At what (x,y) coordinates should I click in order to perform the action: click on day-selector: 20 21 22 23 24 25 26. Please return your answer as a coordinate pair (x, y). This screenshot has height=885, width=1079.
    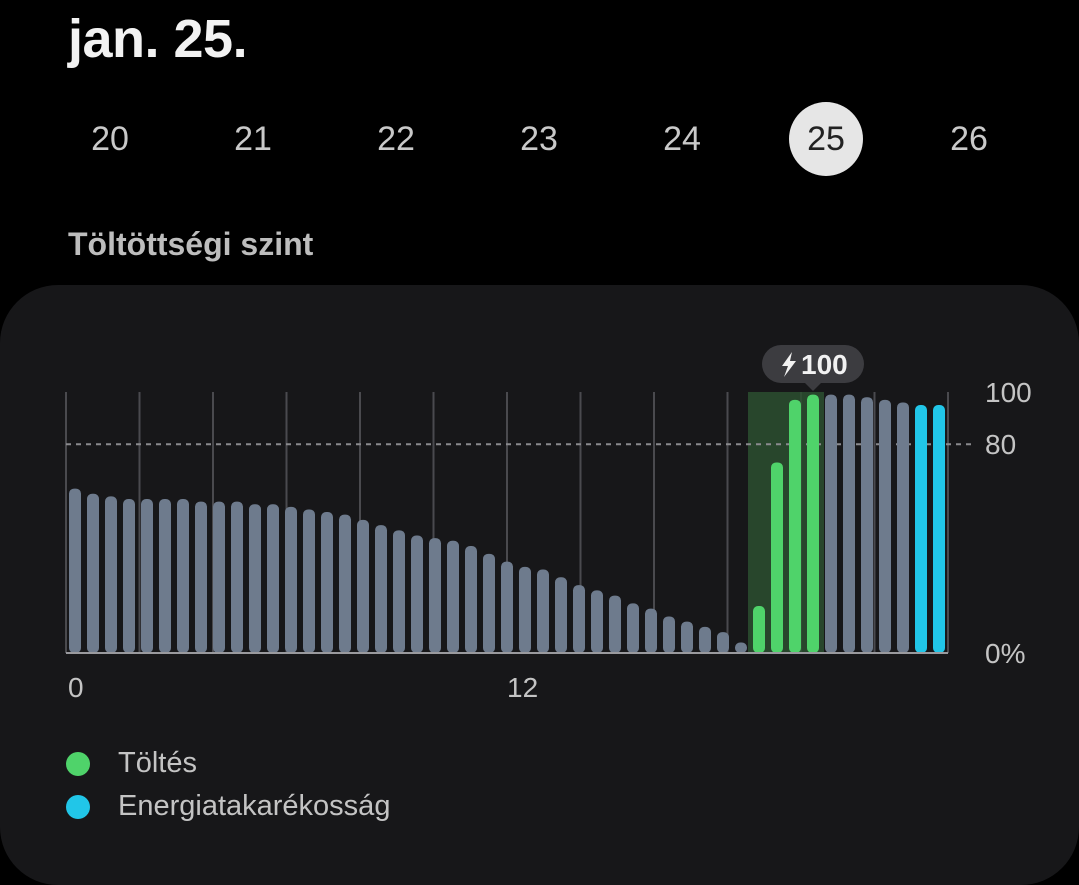
    Looking at the image, I should click on (539, 140).